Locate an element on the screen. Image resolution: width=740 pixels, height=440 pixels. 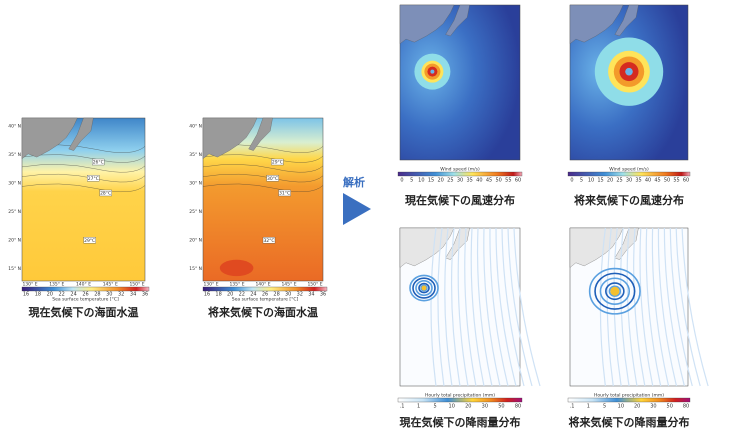
contour-label: 27°C is located at coordinates (93, 179).